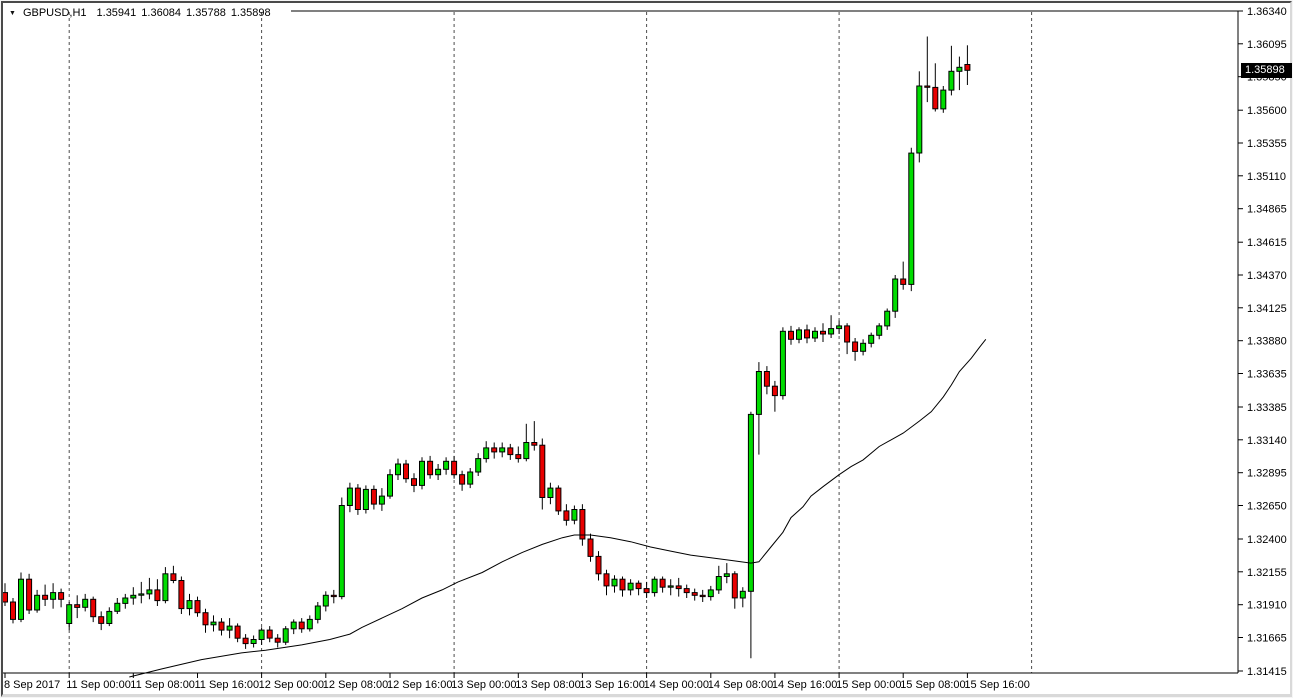 This screenshot has height=698, width=1293. I want to click on svg-text: 1.32155, so click(1267, 573).